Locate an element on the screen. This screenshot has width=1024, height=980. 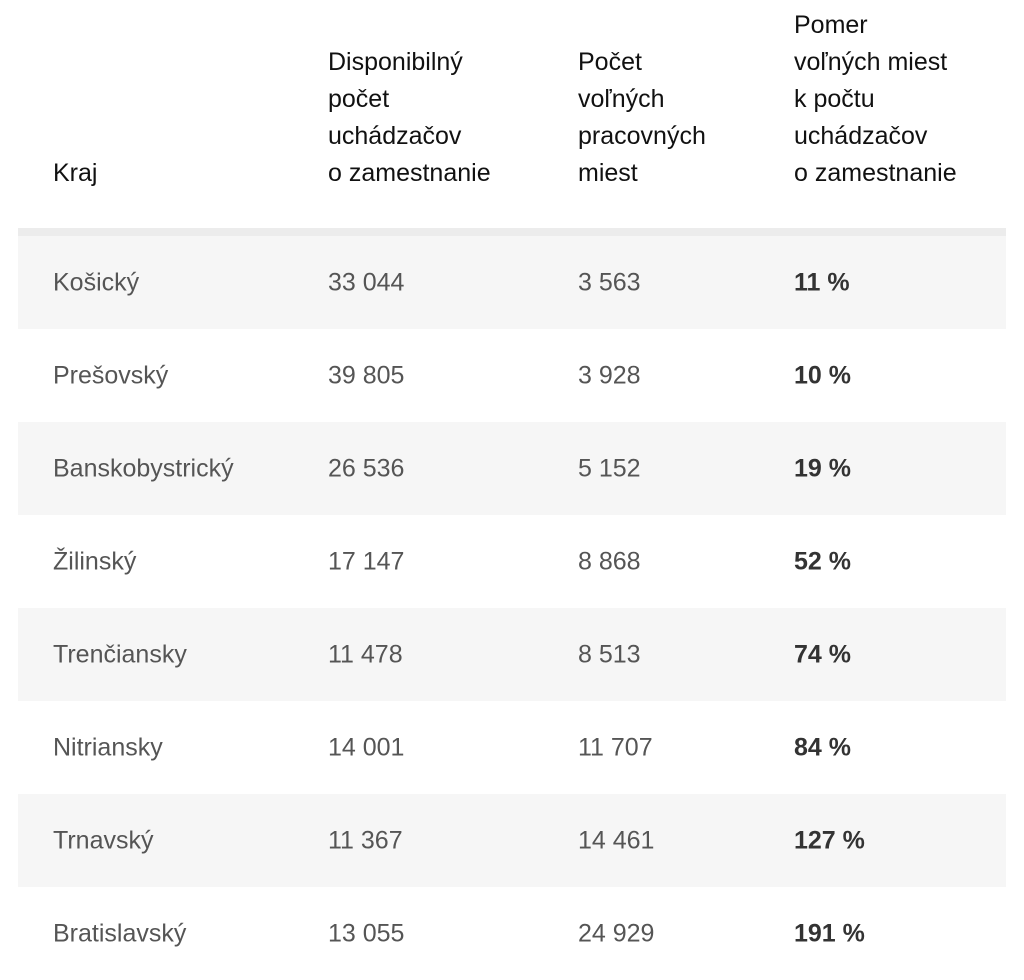
cell-applicants: 14 001 is located at coordinates (366, 747).